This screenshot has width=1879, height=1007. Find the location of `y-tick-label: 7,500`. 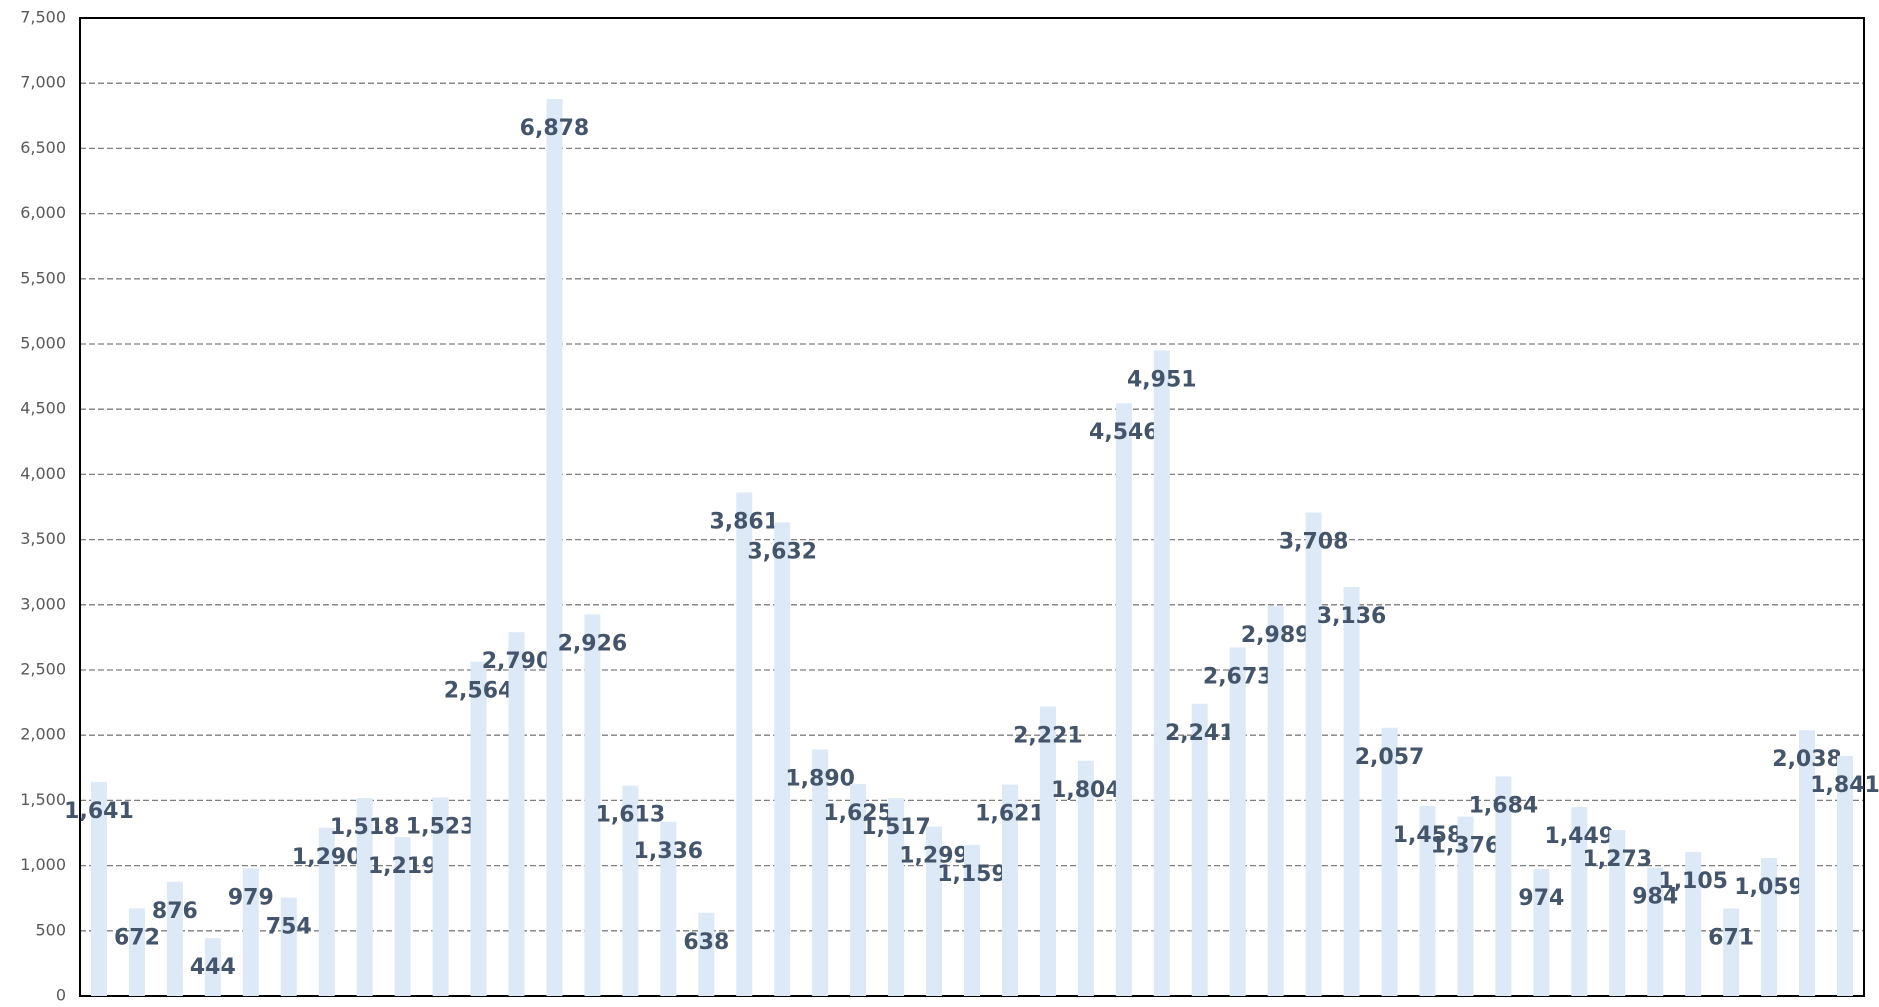

y-tick-label: 7,500 is located at coordinates (43, 17).